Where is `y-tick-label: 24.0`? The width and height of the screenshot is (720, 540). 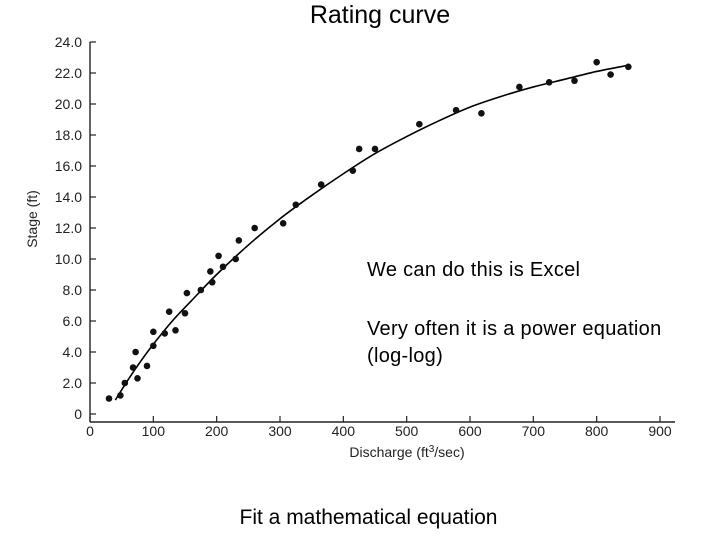
y-tick-label: 24.0 is located at coordinates (68, 42).